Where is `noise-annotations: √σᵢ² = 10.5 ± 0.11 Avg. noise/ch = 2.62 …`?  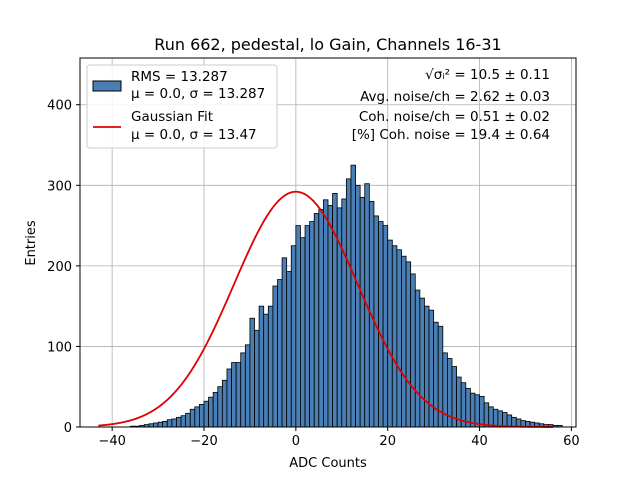 noise-annotations: √σᵢ² = 10.5 ± 0.11 Avg. noise/ch = 2.62 … is located at coordinates (451, 105).